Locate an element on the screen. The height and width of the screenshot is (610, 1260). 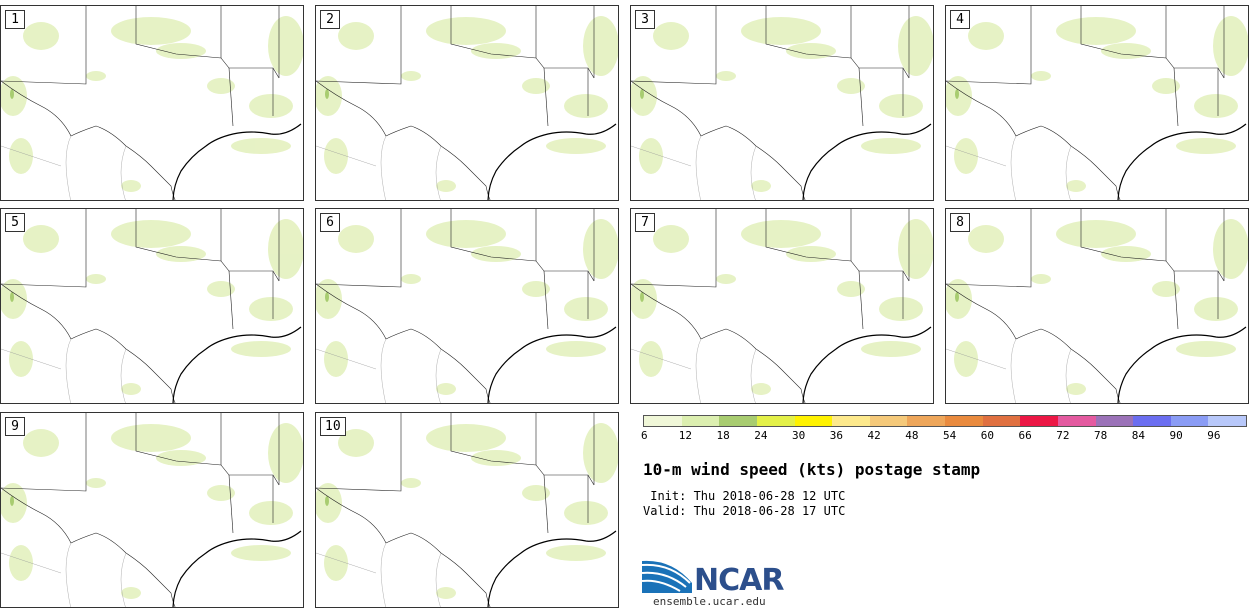
legend-tick: 48 is located at coordinates (912, 435).